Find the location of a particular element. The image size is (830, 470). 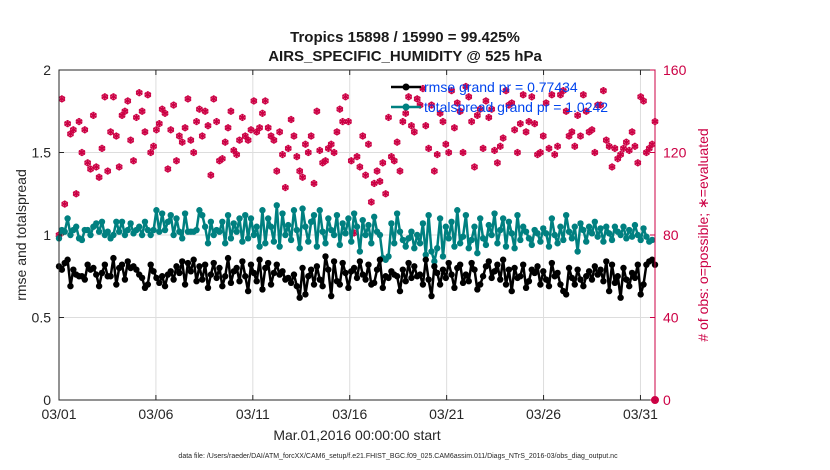

y-tick-label-left: 1 is located at coordinates (47, 235).